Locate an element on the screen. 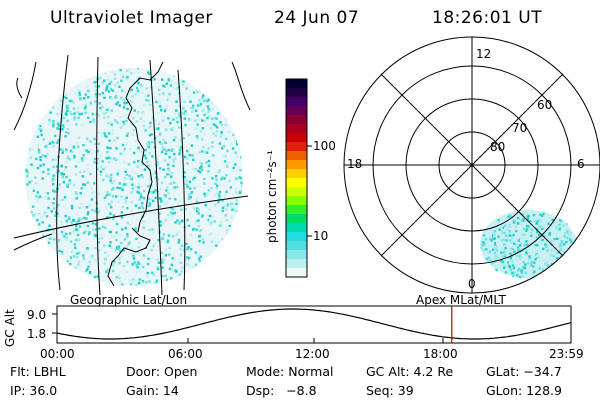 The width and height of the screenshot is (600, 400). colorbar-swatch is located at coordinates (296, 201).